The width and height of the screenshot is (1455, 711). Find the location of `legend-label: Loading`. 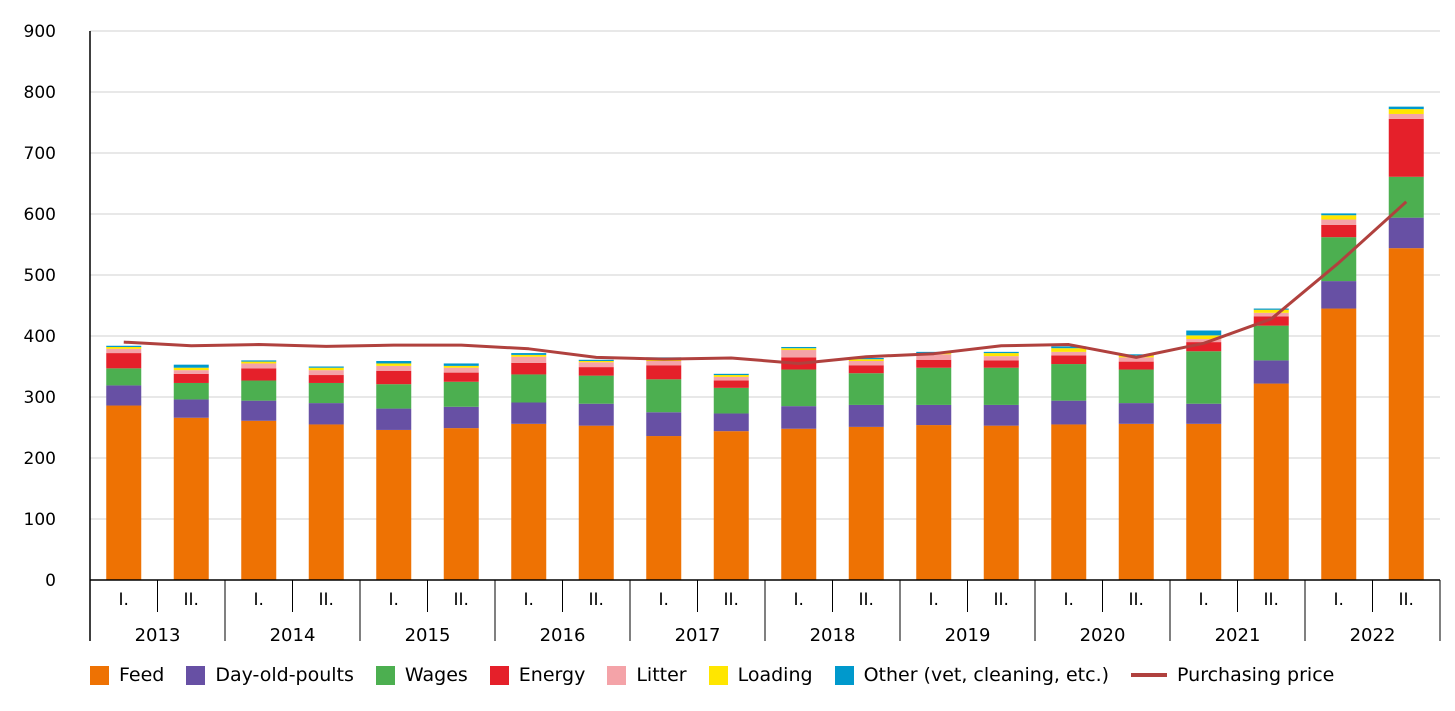

legend-label: Loading is located at coordinates (775, 675).